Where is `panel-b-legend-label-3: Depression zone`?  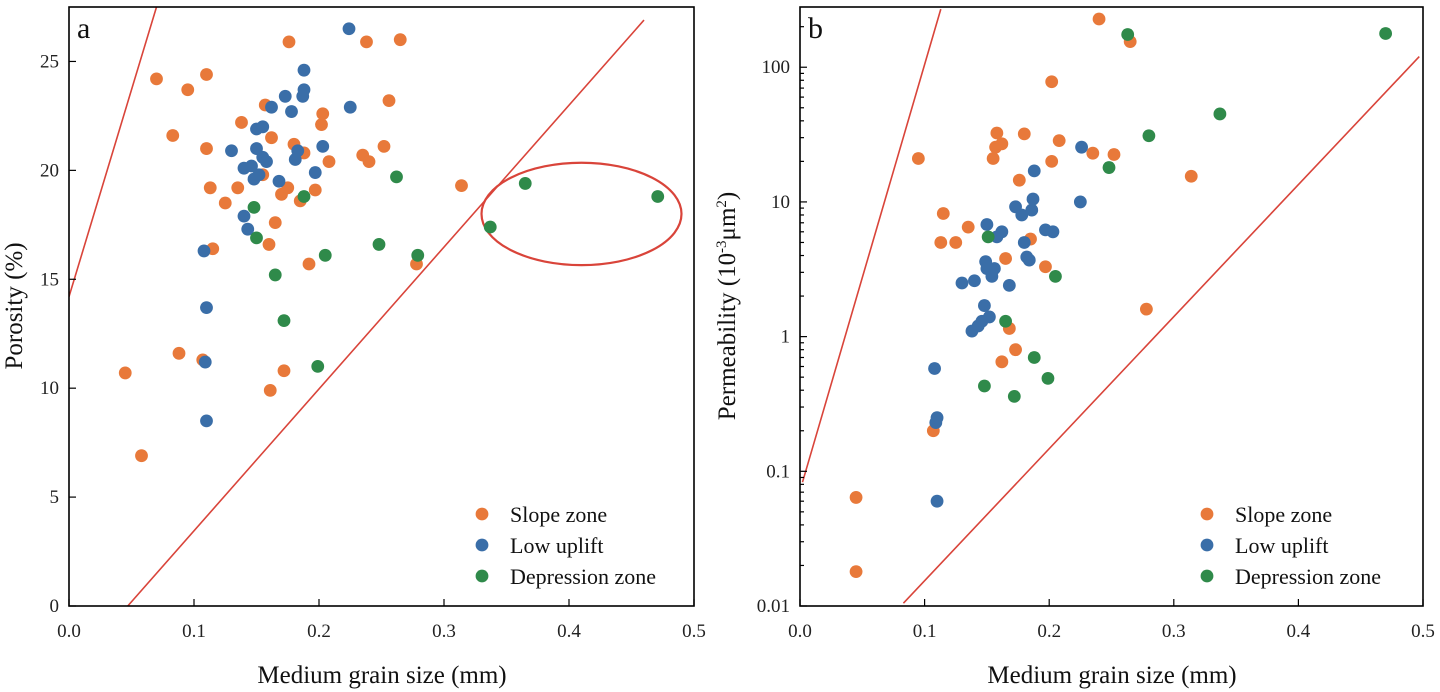 panel-b-legend-label-3: Depression zone is located at coordinates (1308, 576).